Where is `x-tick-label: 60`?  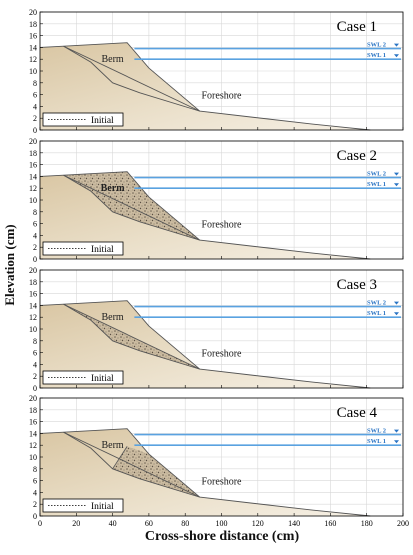
x-tick-label: 60 is located at coordinates (149, 523).